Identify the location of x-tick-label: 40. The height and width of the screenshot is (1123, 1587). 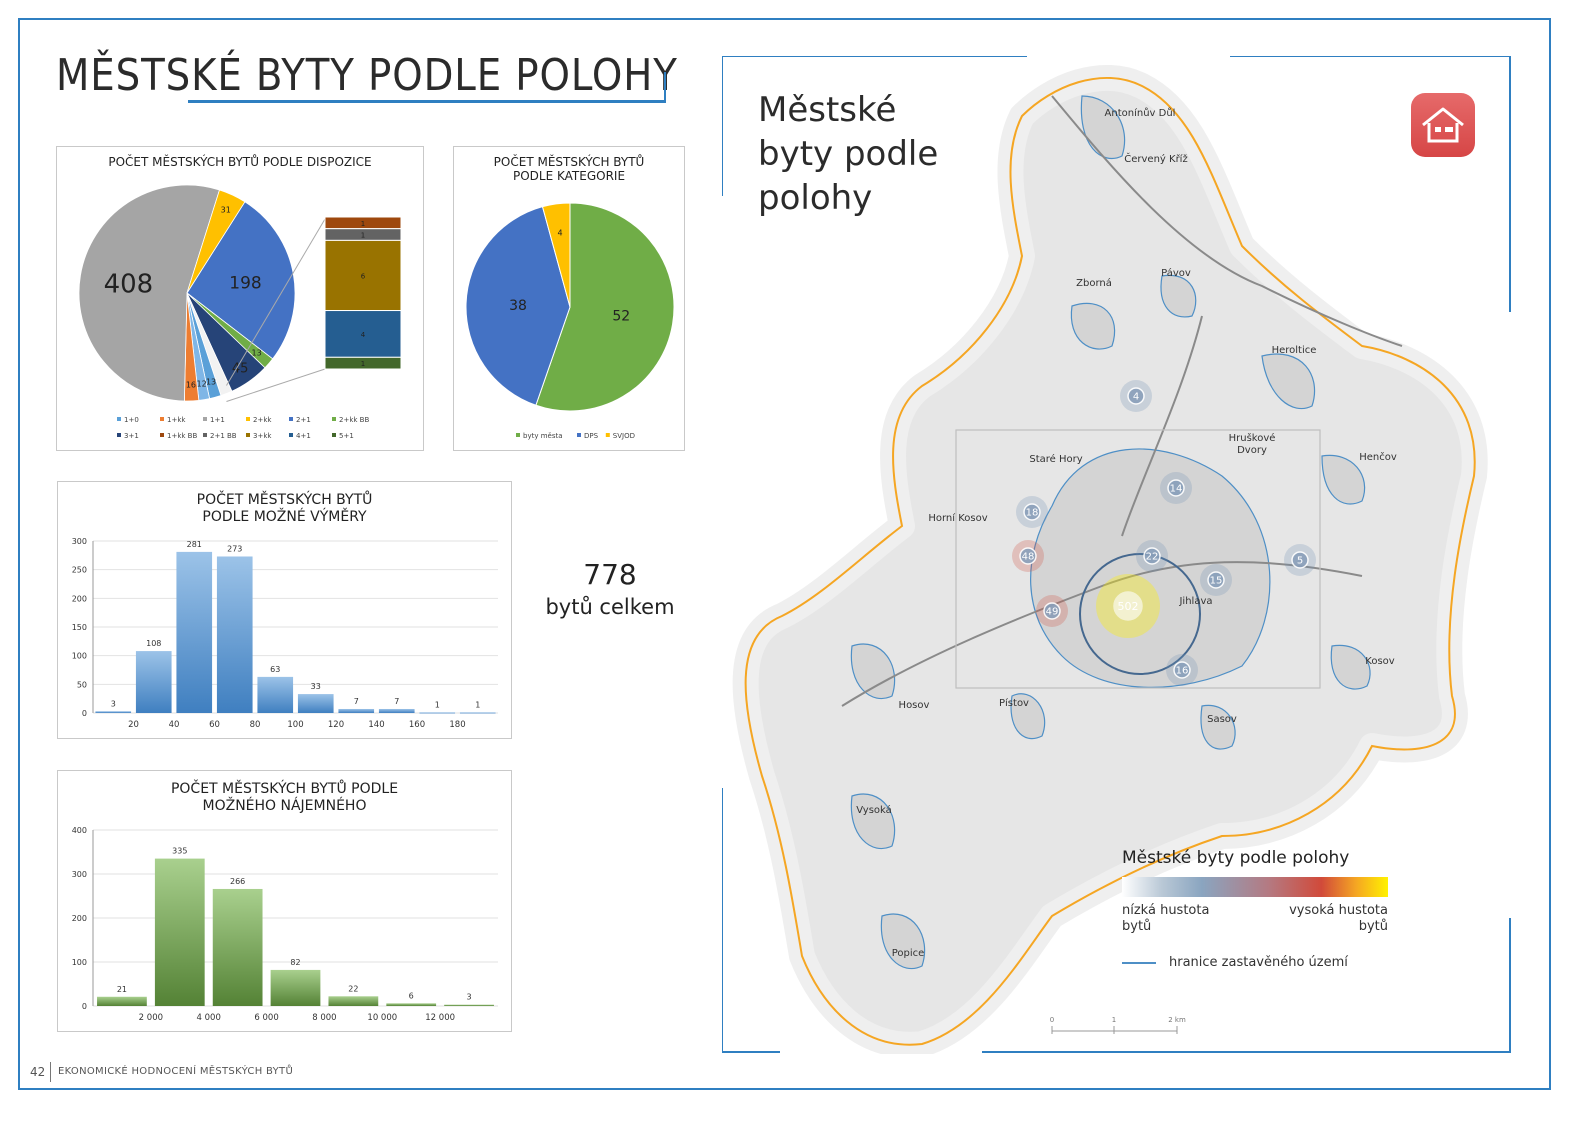
(174, 725).